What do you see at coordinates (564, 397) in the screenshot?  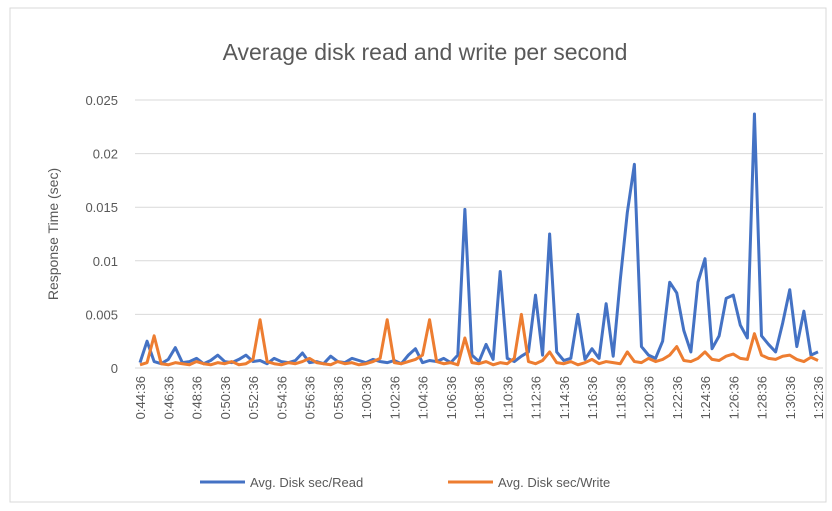 I see `x-tick-label: 1:14:36` at bounding box center [564, 397].